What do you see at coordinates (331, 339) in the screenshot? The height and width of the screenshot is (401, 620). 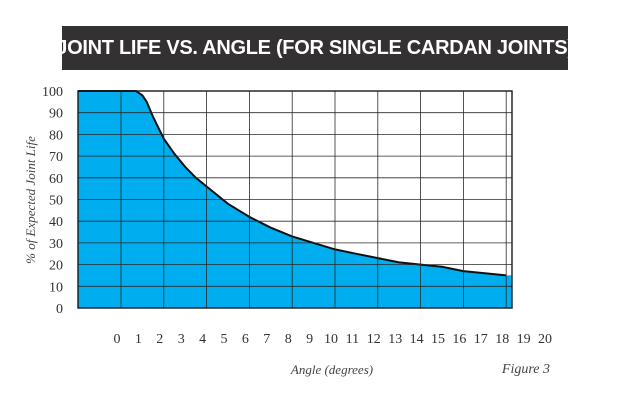 I see `x-tick-label: 10` at bounding box center [331, 339].